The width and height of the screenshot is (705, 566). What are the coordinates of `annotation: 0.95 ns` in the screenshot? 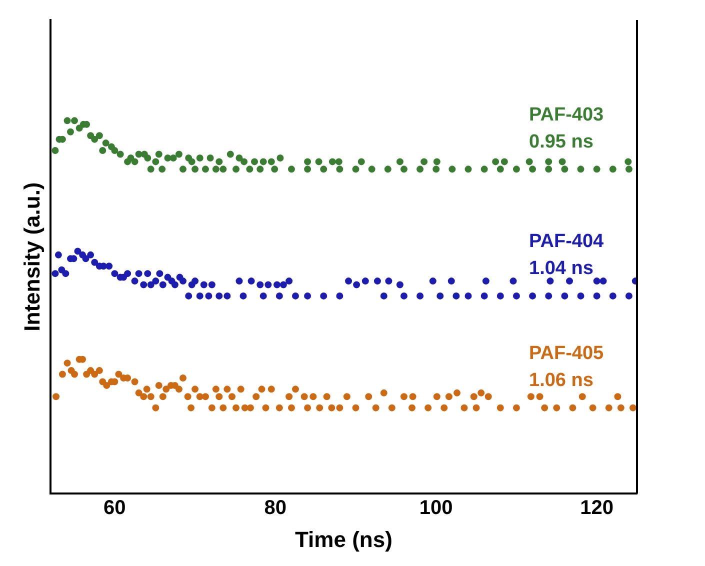 It's located at (561, 141).